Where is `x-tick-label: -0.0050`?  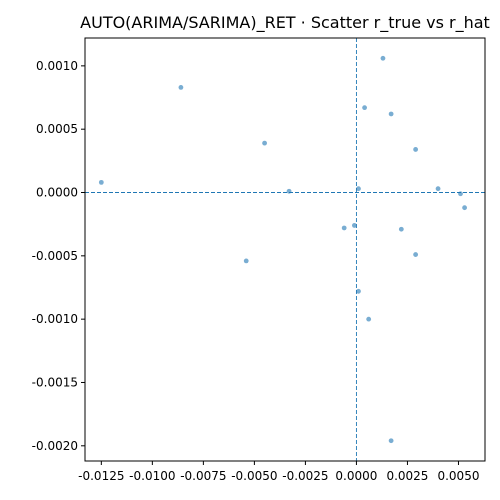
x-tick-label: -0.0050 is located at coordinates (254, 476).